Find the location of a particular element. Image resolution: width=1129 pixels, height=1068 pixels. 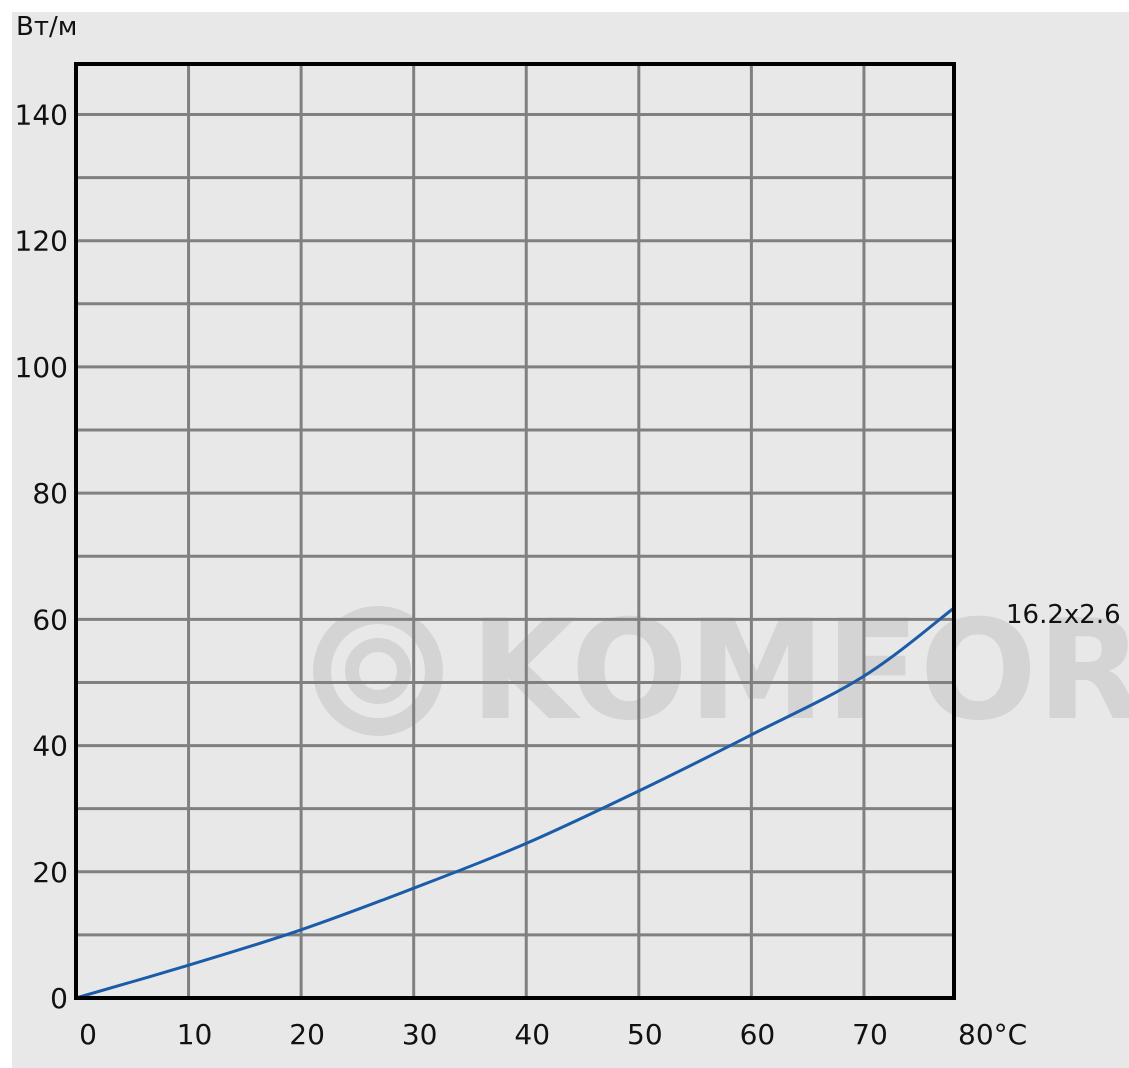

x-tick-label: 30 is located at coordinates (420, 1034).